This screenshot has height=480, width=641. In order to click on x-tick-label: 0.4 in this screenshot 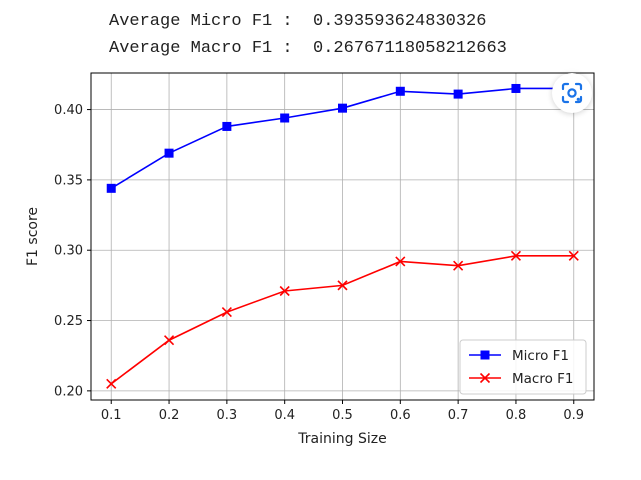, I will do `click(284, 415)`.